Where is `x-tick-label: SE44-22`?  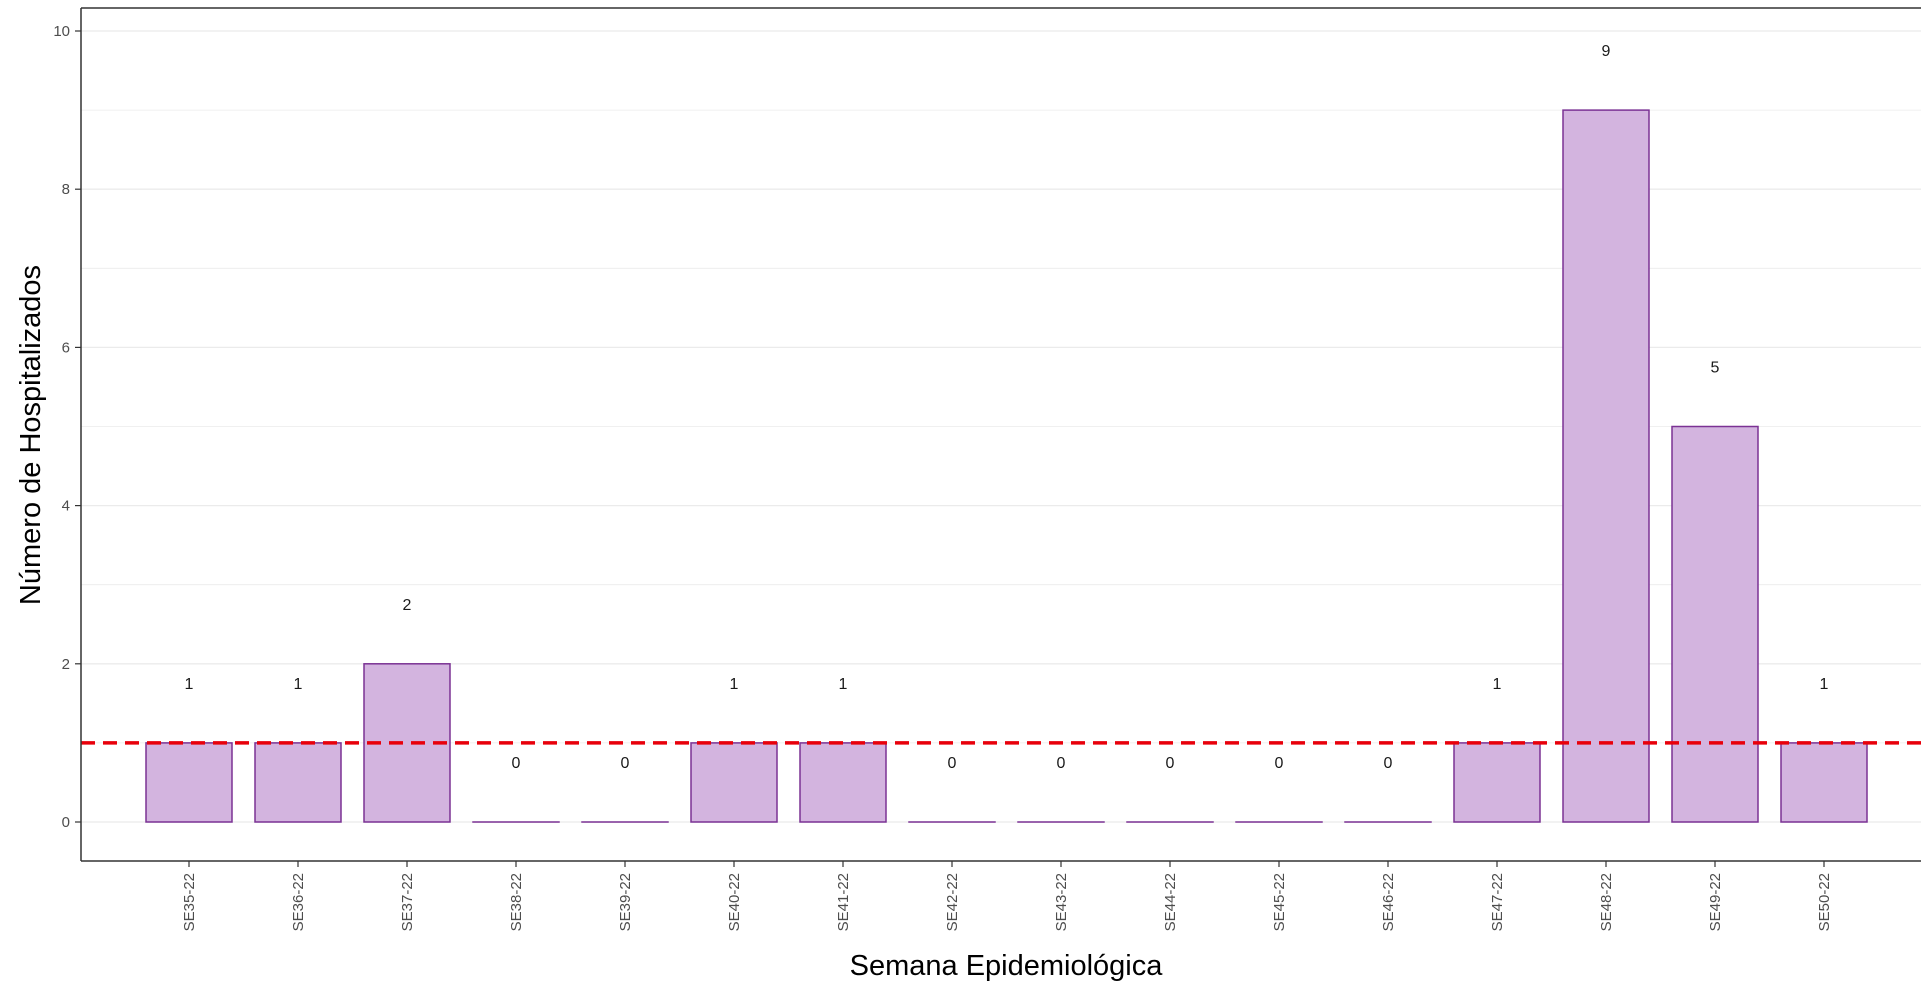
x-tick-label: SE44-22 is located at coordinates (1170, 902).